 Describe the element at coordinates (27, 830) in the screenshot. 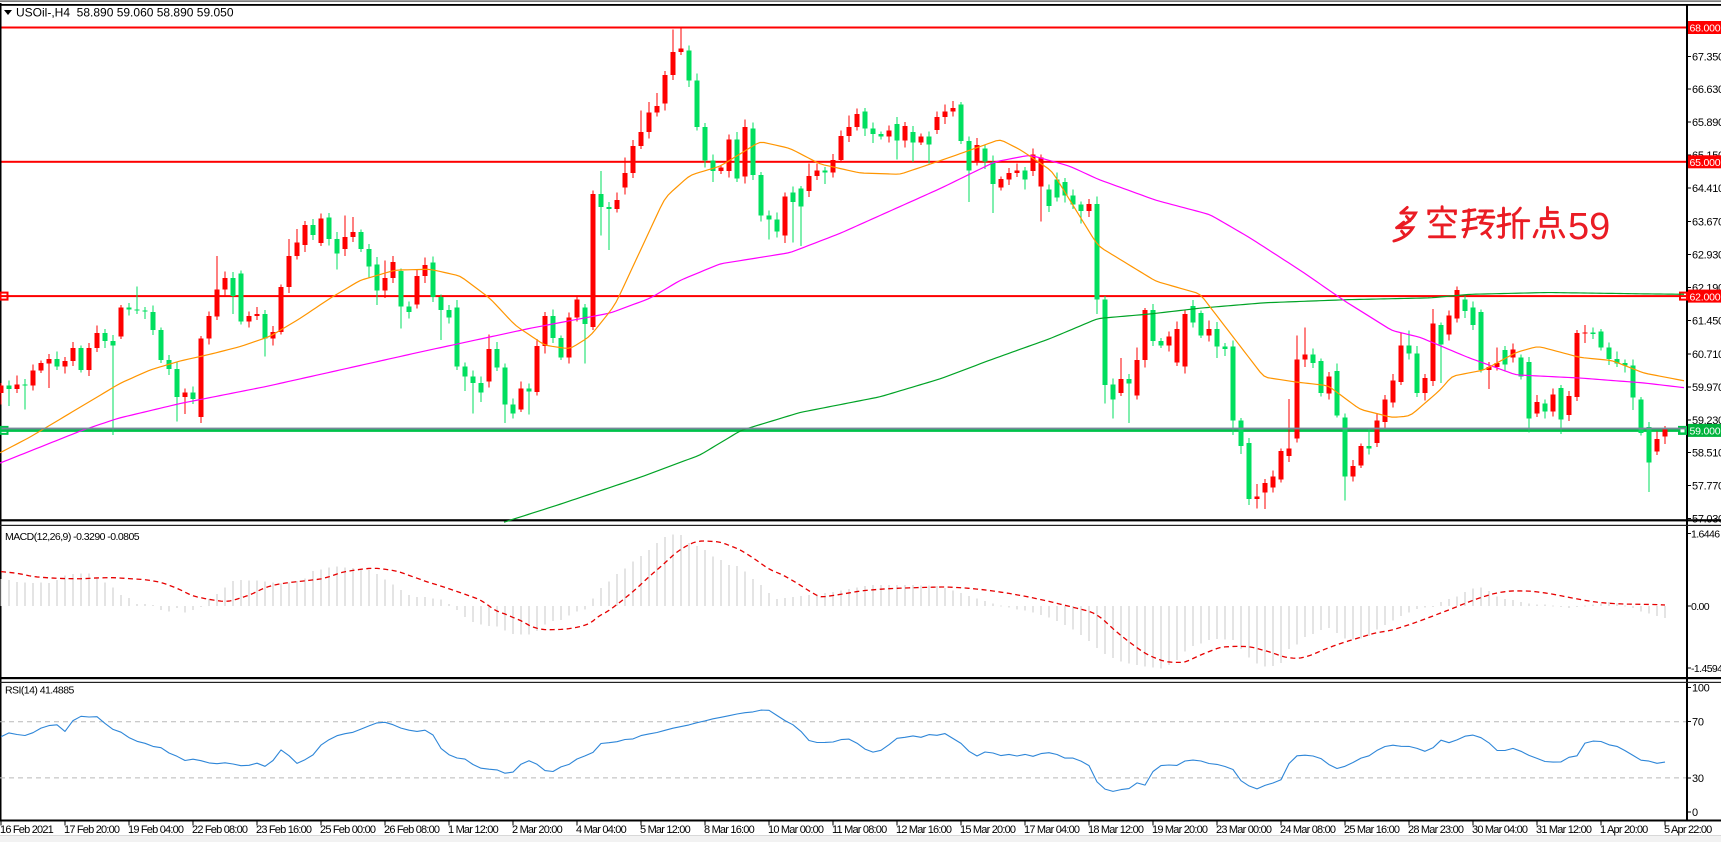

I see `svg-text: 16 Feb 2021` at that location.